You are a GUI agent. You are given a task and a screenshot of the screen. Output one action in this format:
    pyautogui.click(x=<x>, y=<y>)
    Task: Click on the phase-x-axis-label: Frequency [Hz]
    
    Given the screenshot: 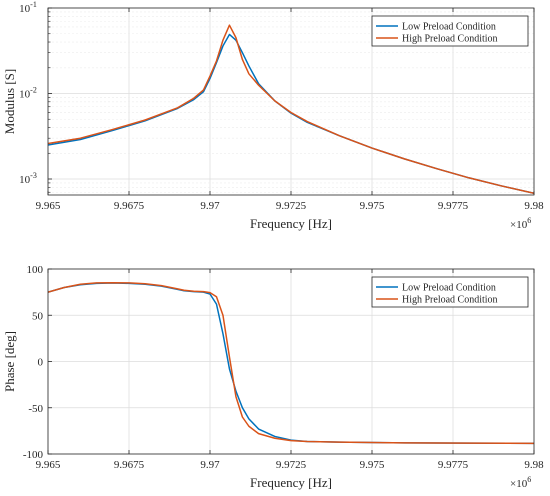 What is the action you would take?
    pyautogui.click(x=291, y=482)
    